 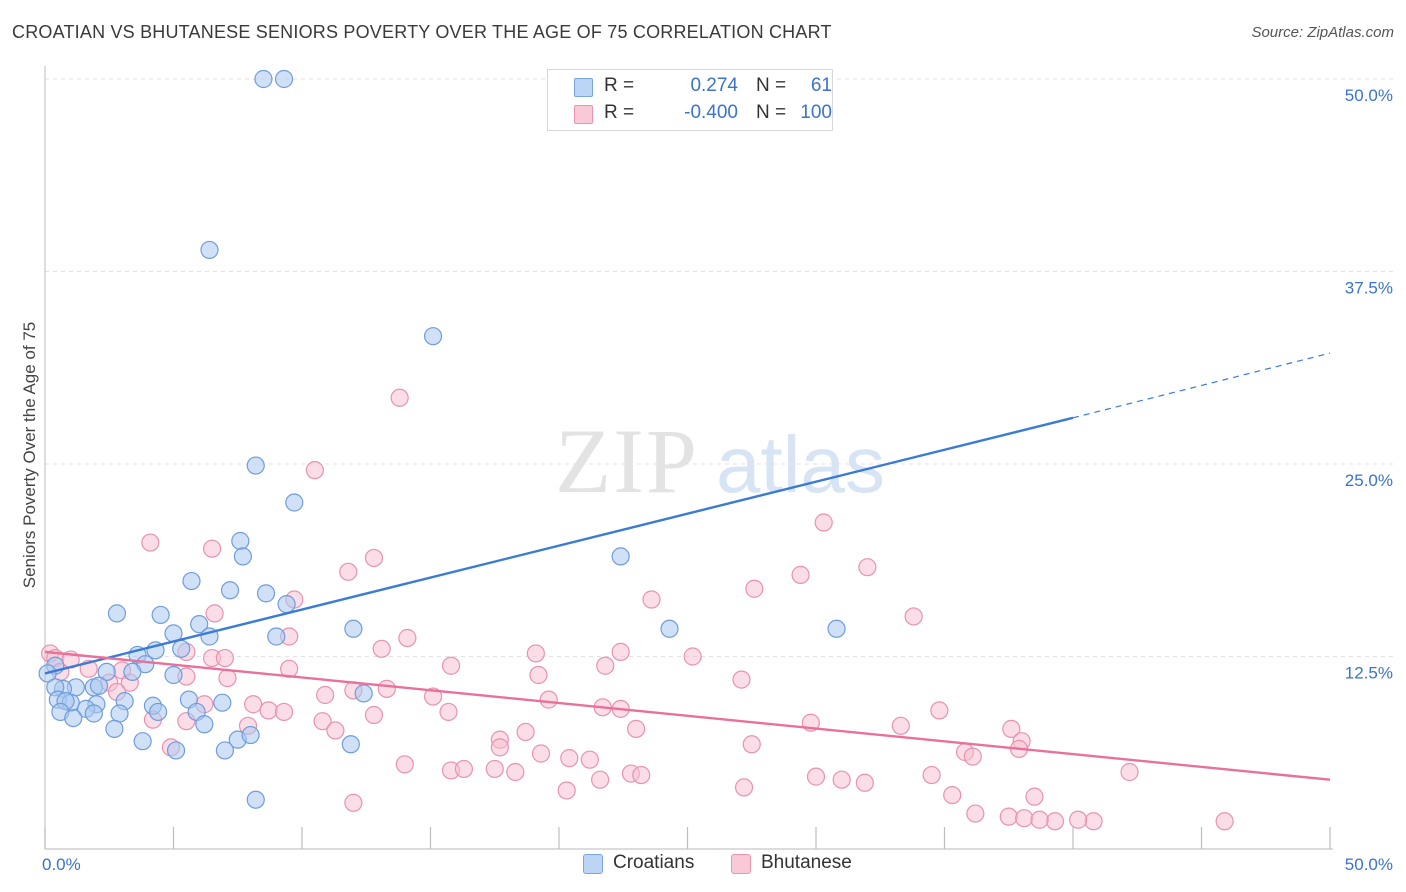 What do you see at coordinates (654, 862) in the screenshot?
I see `legend-croatians-label: Croatians` at bounding box center [654, 862].